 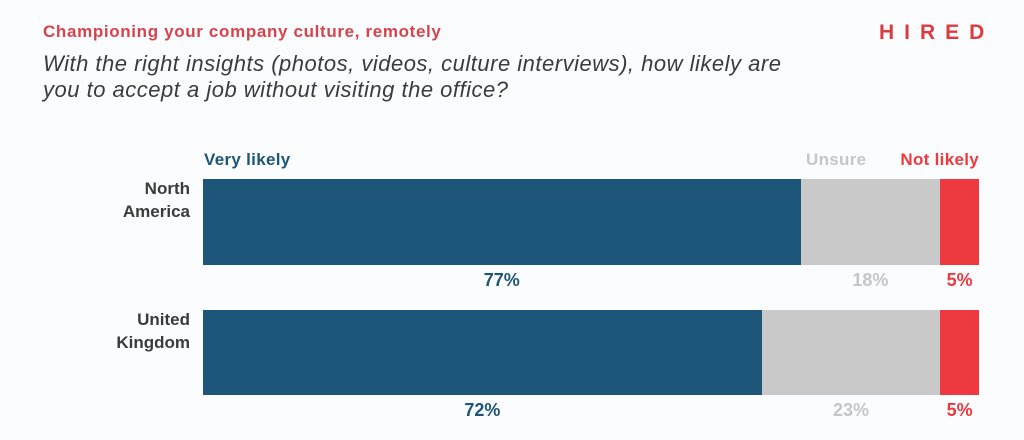 What do you see at coordinates (836, 159) in the screenshot?
I see `legend-unsure: Unsure` at bounding box center [836, 159].